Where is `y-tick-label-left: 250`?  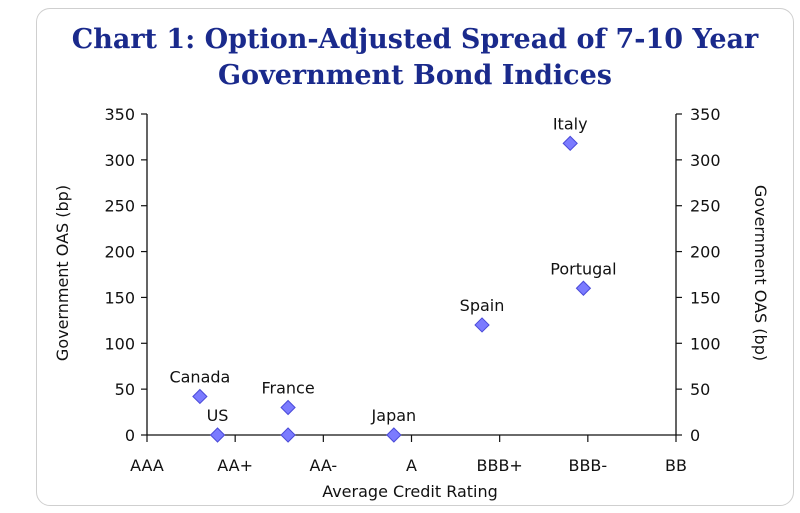
y-tick-label-left: 250 is located at coordinates (119, 206).